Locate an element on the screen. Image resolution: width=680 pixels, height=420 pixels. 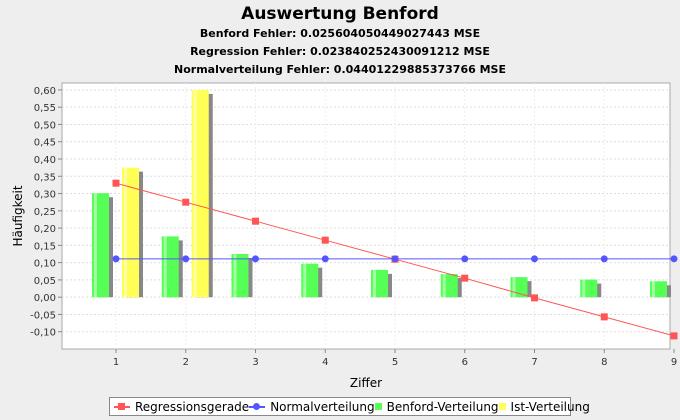
legend-swatch-ist is located at coordinates (502, 406).